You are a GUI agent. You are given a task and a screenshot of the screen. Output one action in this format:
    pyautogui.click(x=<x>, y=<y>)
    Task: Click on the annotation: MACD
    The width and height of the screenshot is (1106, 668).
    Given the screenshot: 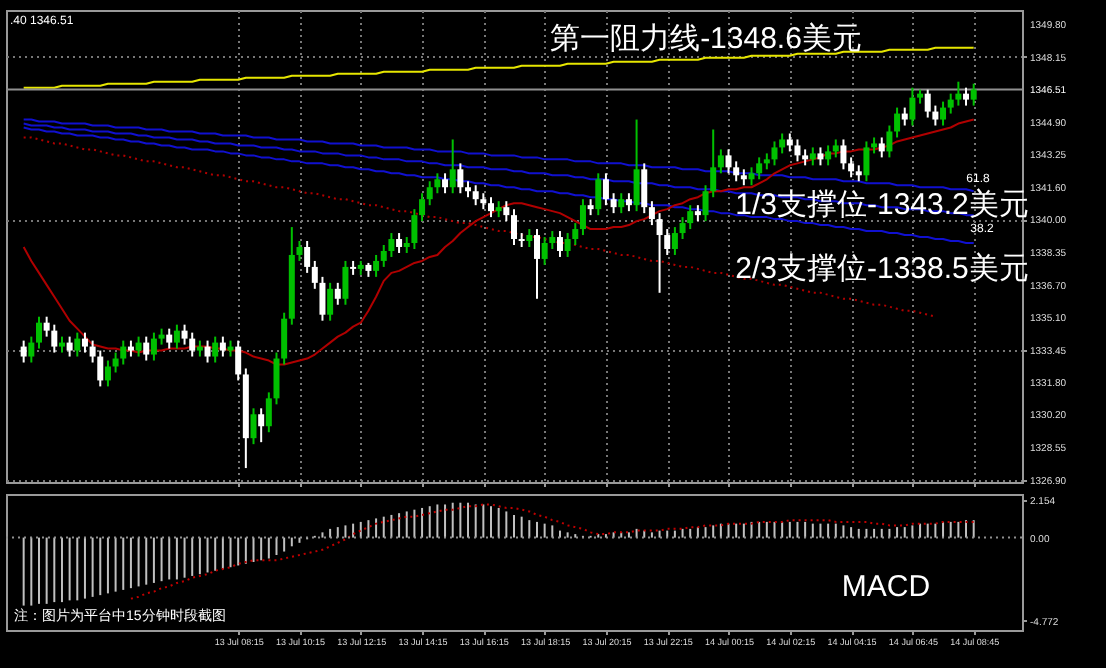 What is the action you would take?
    pyautogui.click(x=886, y=587)
    